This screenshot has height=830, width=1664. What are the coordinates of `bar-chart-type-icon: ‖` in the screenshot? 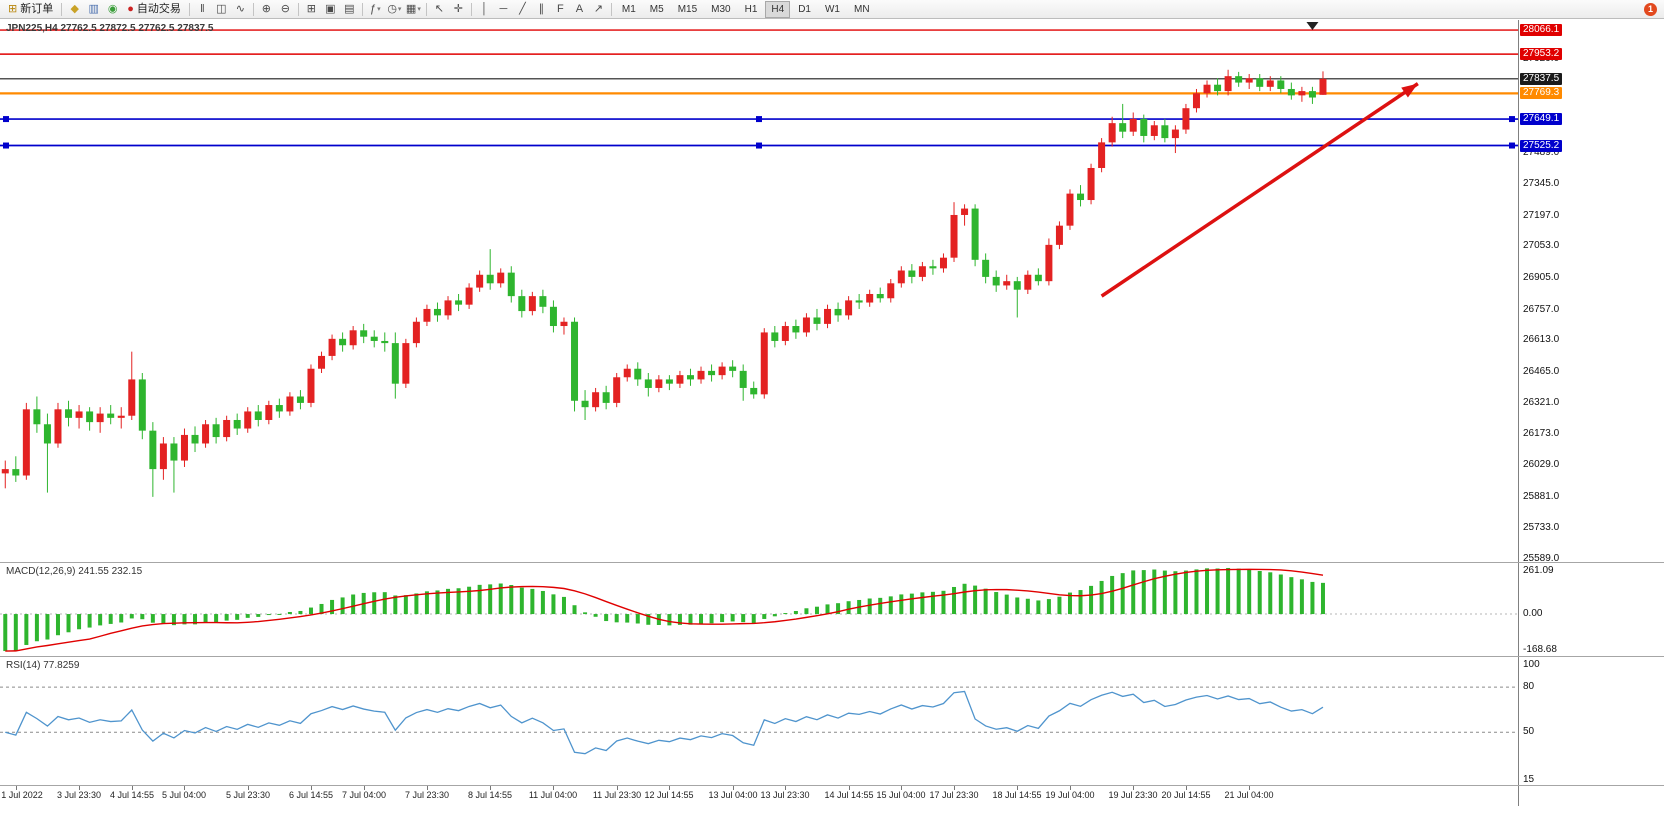 It's located at (202, 9).